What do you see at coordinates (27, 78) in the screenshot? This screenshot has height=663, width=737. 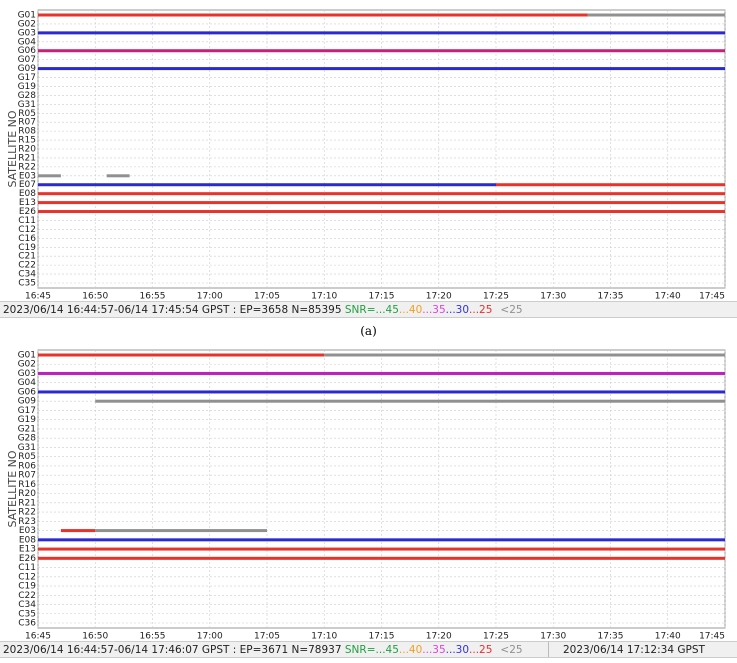 I see `satellite-label: G17` at bounding box center [27, 78].